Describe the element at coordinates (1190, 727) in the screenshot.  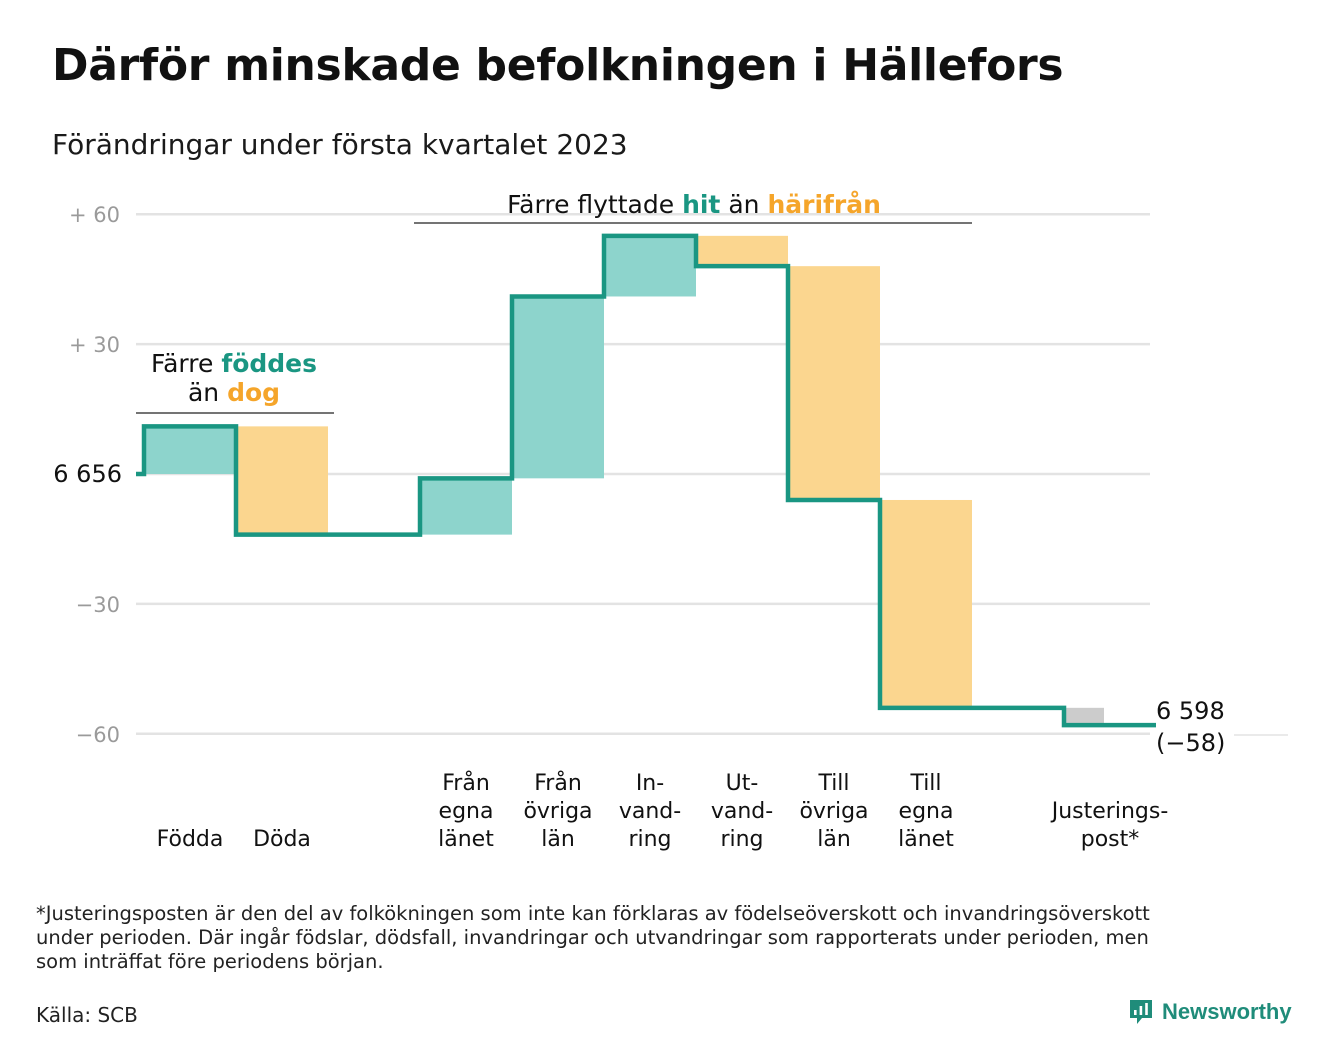
I see `end-labels: 6 598 (−58)` at that location.